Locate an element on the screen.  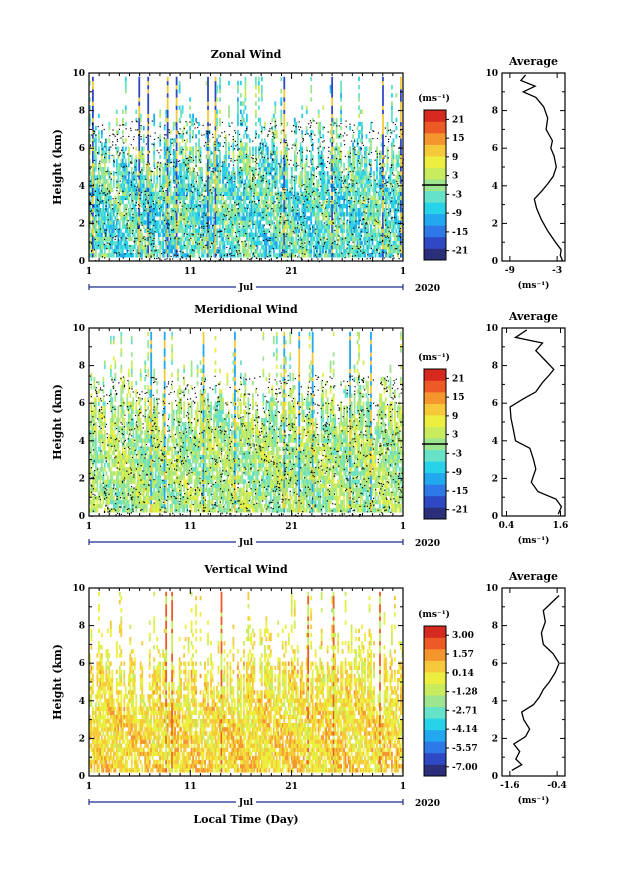
panel-title: Zonal Wind is located at coordinates (246, 54).